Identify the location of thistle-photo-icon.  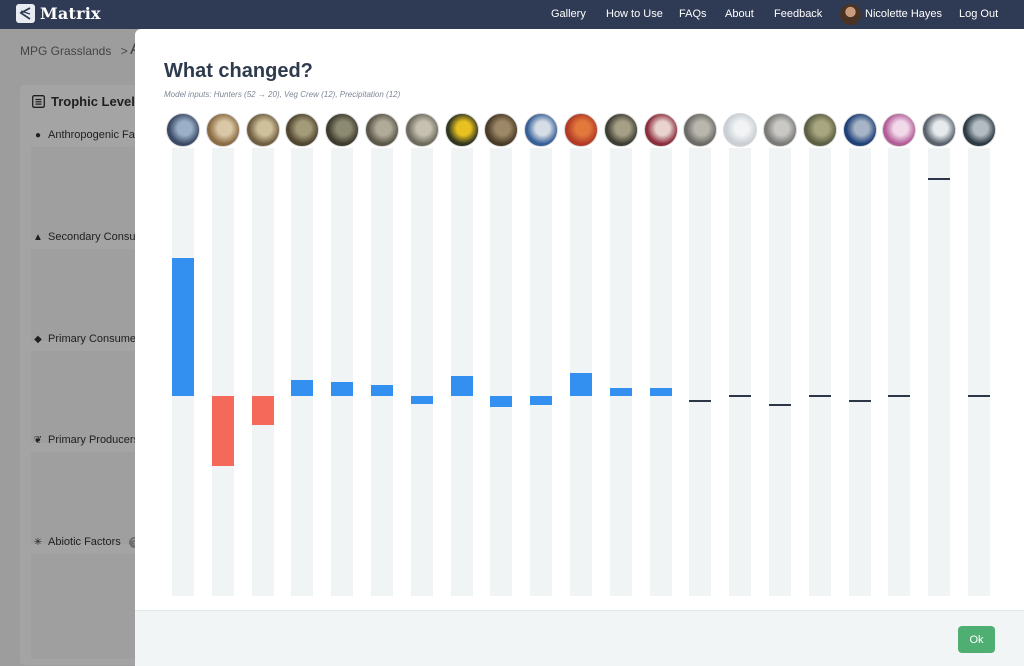
(899, 130).